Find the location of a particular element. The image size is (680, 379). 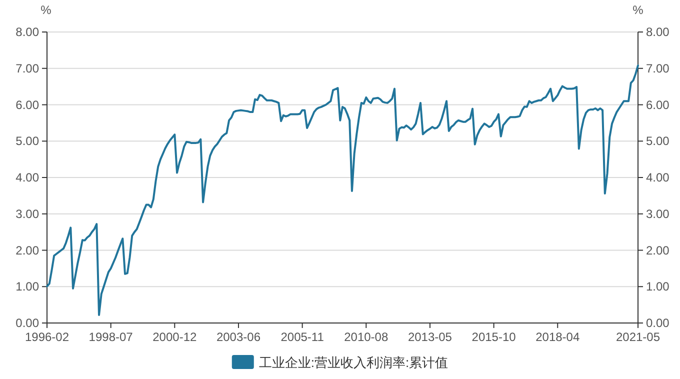

x-tick-label: 1996-02 is located at coordinates (47, 337).